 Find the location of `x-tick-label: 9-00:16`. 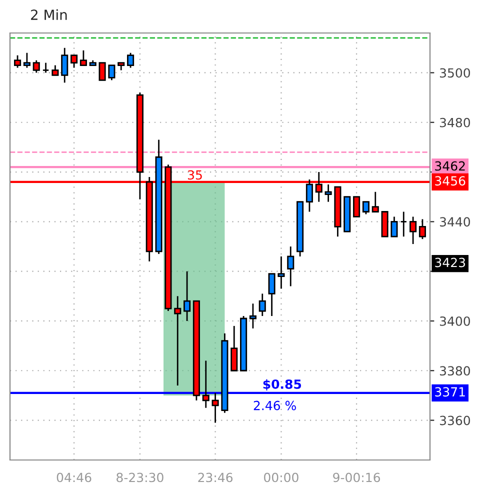

x-tick-label: 9-00:16 is located at coordinates (356, 477).